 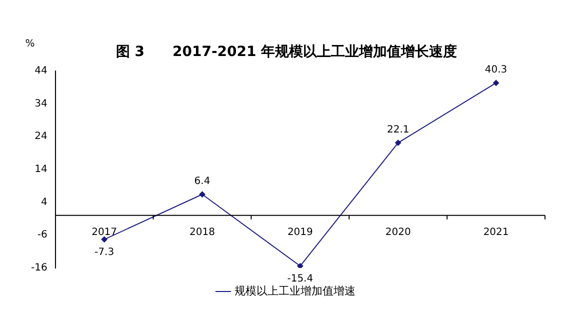 I want to click on y-tick-label: 34, so click(x=41, y=104).